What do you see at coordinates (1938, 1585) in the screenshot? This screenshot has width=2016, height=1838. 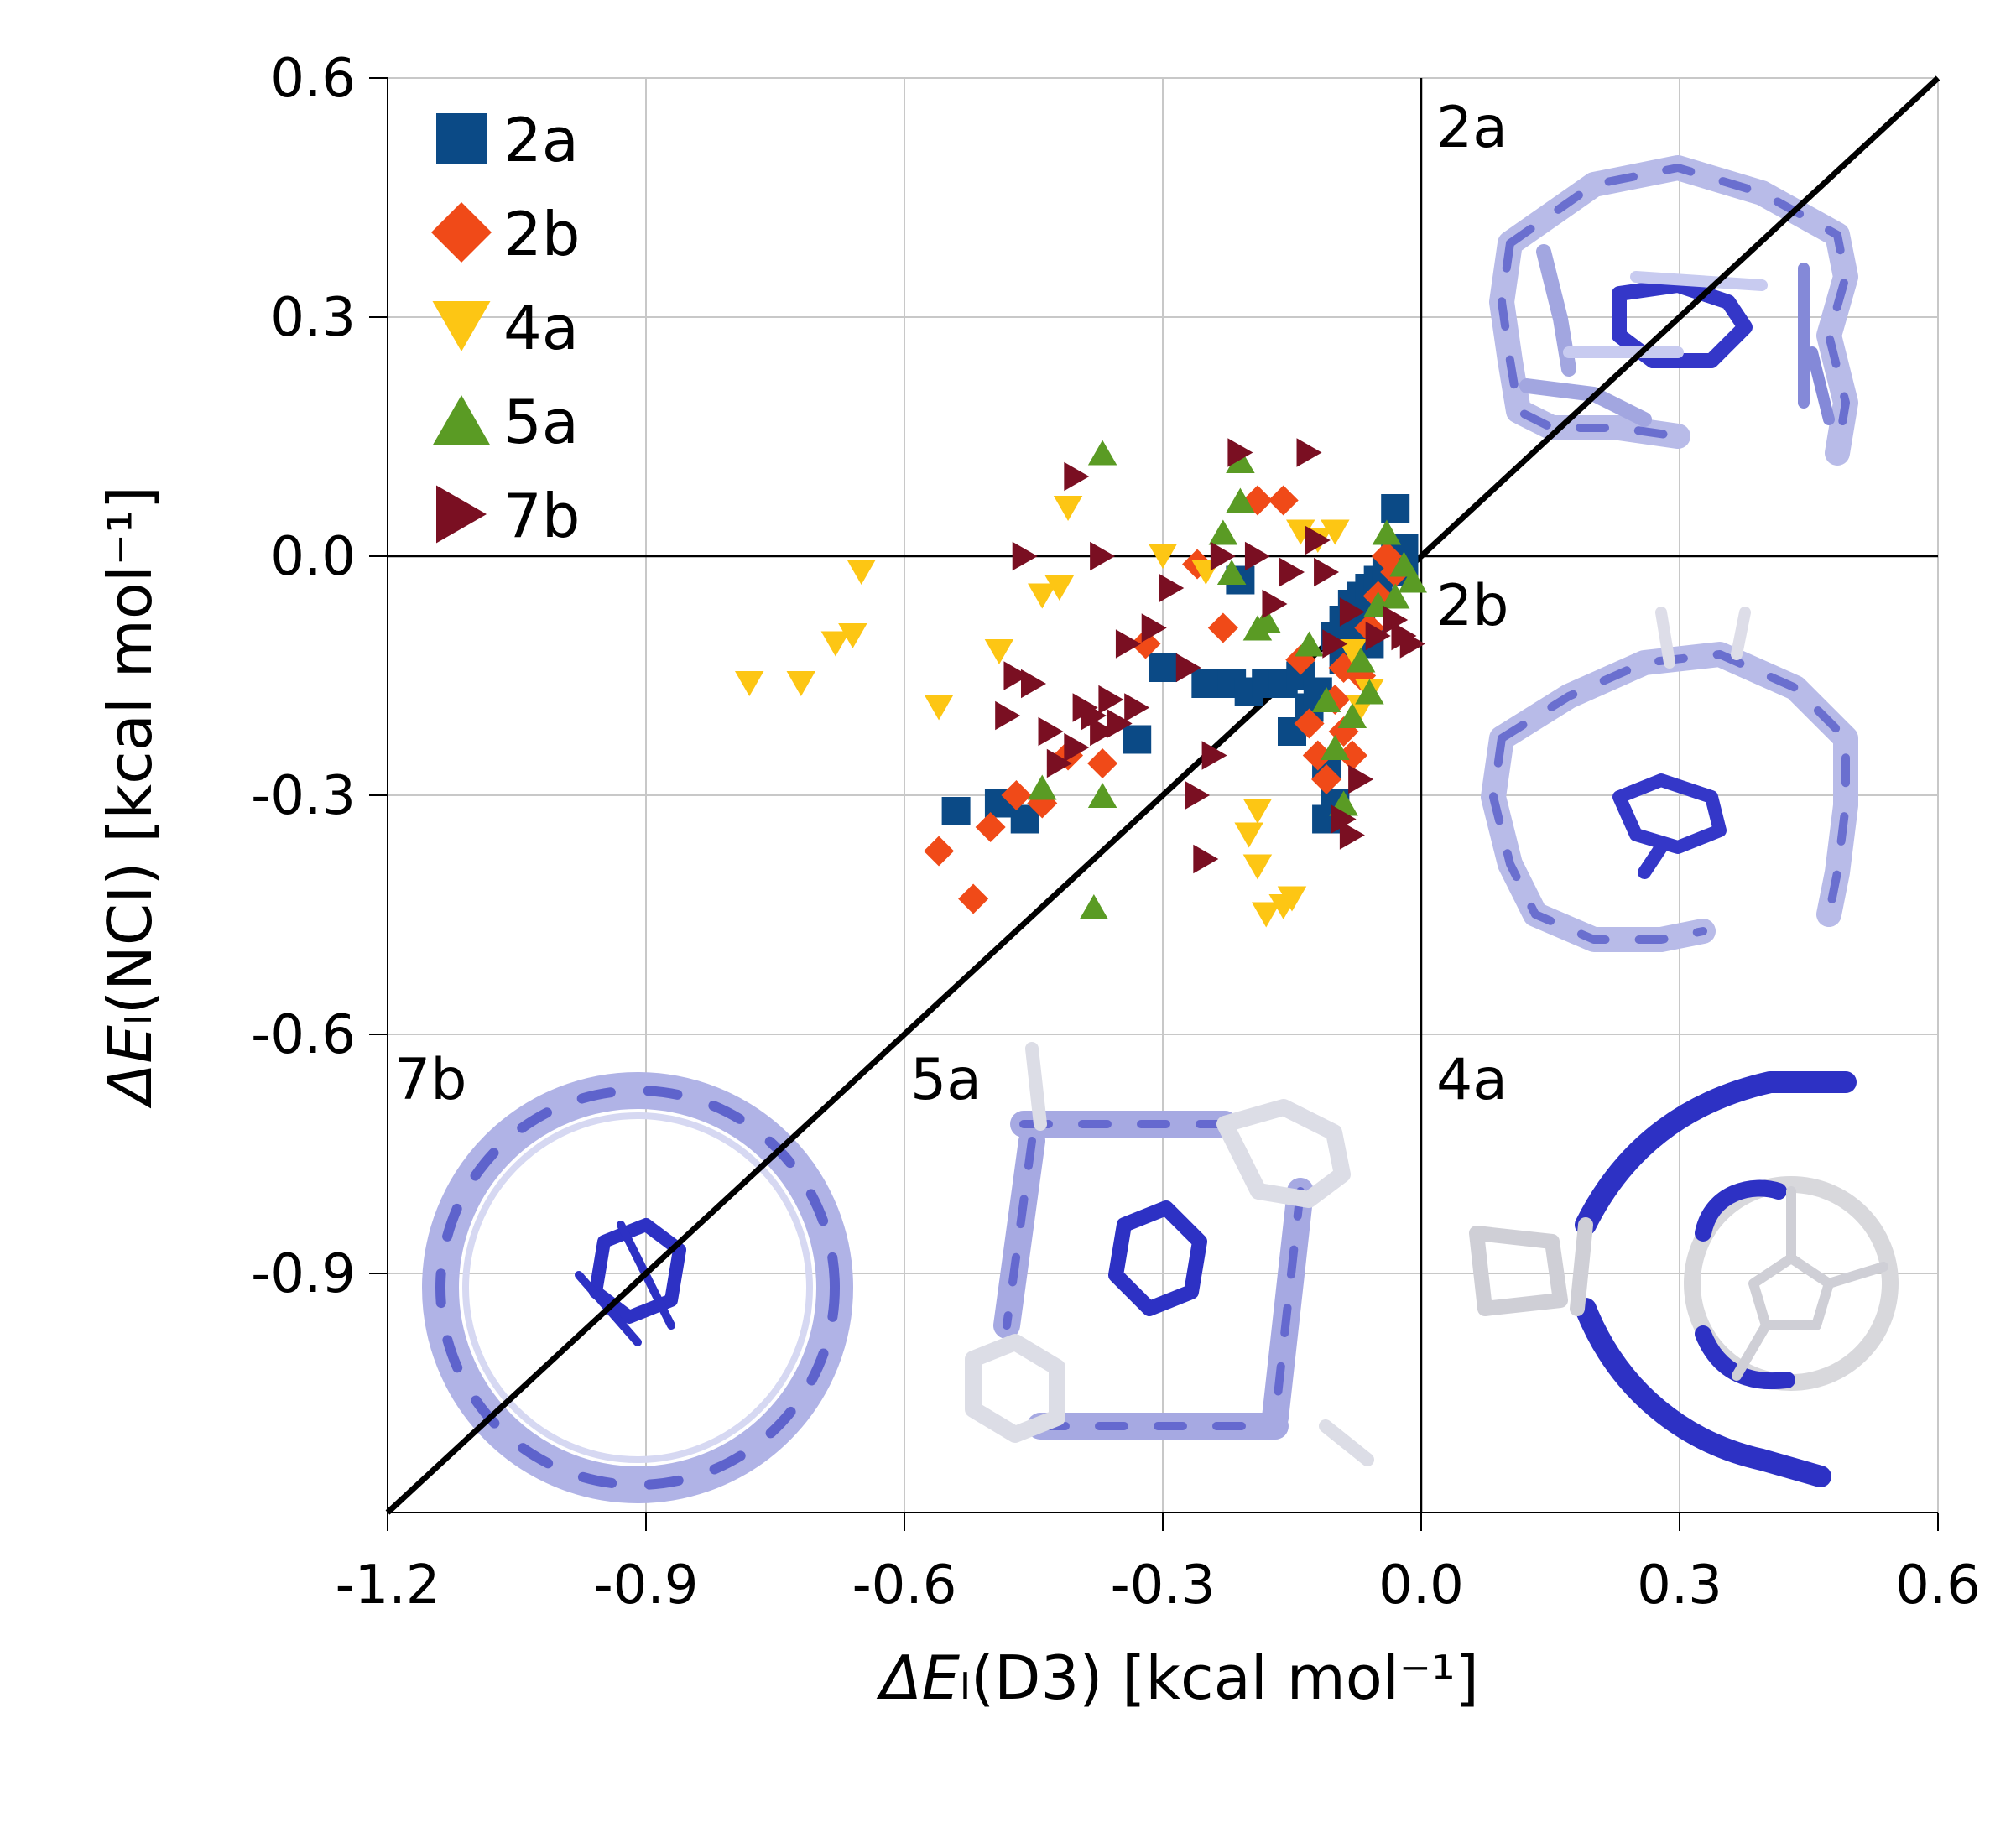 I see `x-tick-label: 0.6` at bounding box center [1938, 1585].